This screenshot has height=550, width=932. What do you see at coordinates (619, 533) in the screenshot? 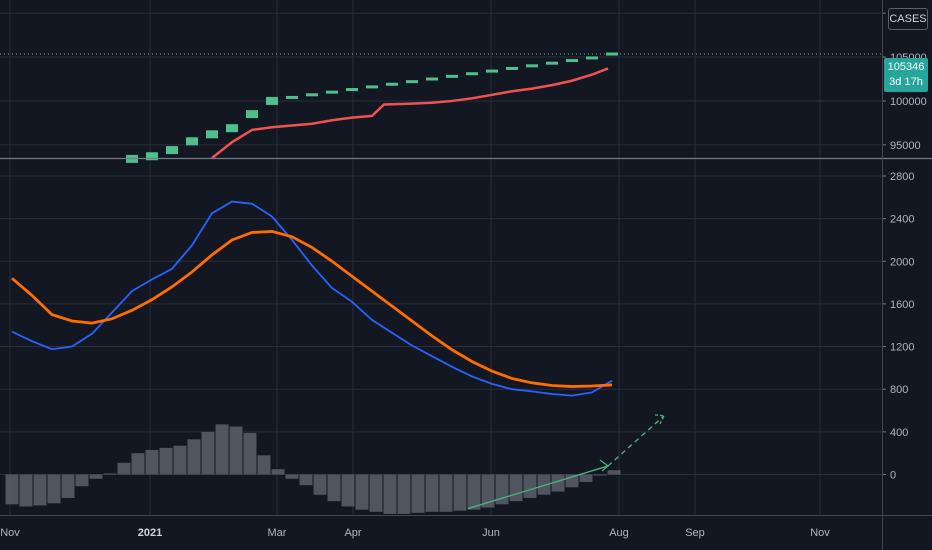
I see `x-tick-label-5: Aug` at bounding box center [619, 533].